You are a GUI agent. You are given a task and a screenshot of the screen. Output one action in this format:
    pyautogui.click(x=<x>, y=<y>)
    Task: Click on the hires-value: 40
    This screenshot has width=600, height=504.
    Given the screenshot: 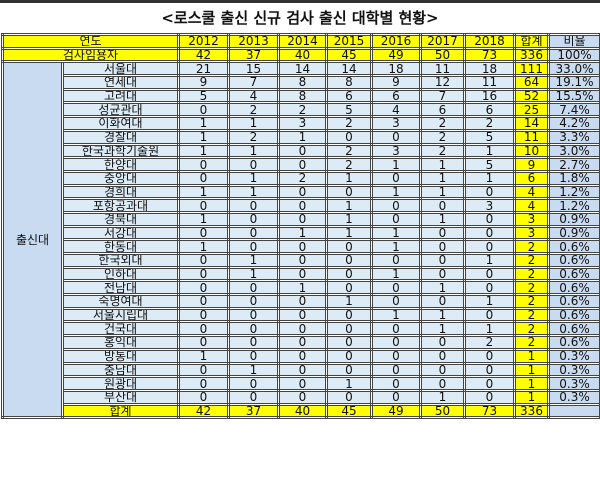 What is the action you would take?
    pyautogui.click(x=302, y=55)
    